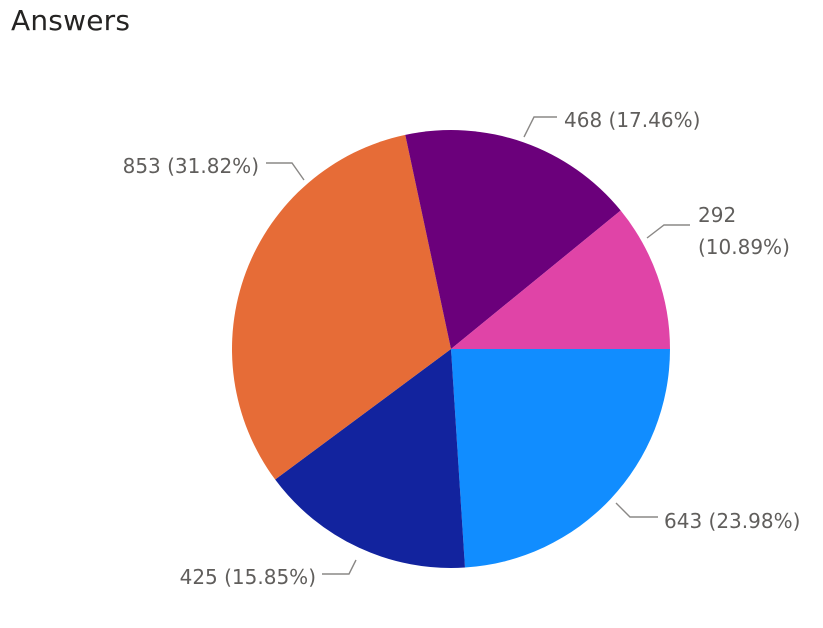 This screenshot has width=823, height=628. What do you see at coordinates (71, 20) in the screenshot?
I see `chart-title: Answers` at bounding box center [71, 20].